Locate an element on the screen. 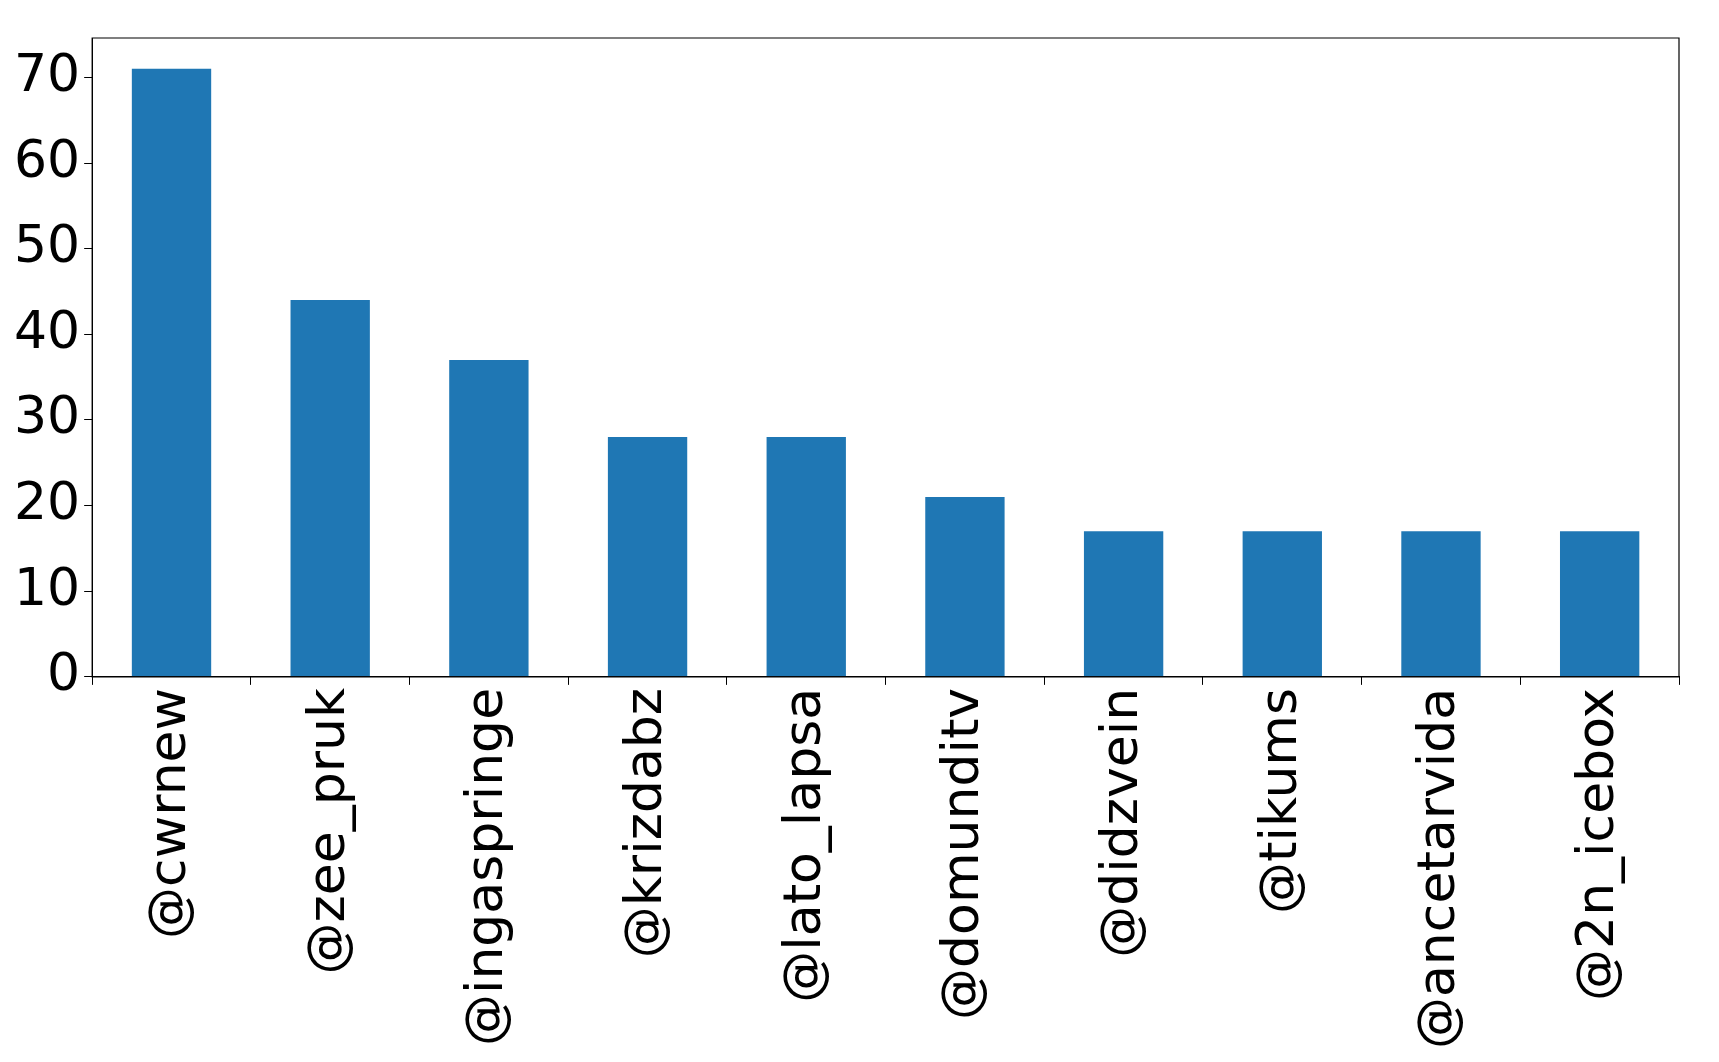  y-tick-label: 0 is located at coordinates (64, 672).